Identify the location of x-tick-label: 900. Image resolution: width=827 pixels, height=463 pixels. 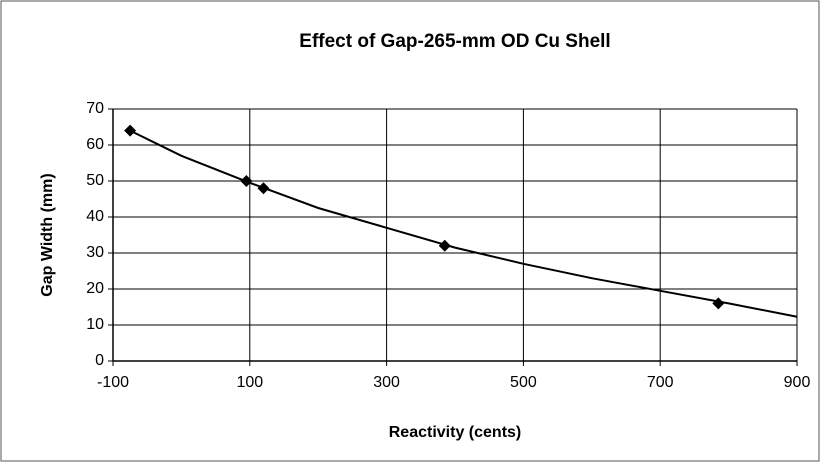
(797, 382).